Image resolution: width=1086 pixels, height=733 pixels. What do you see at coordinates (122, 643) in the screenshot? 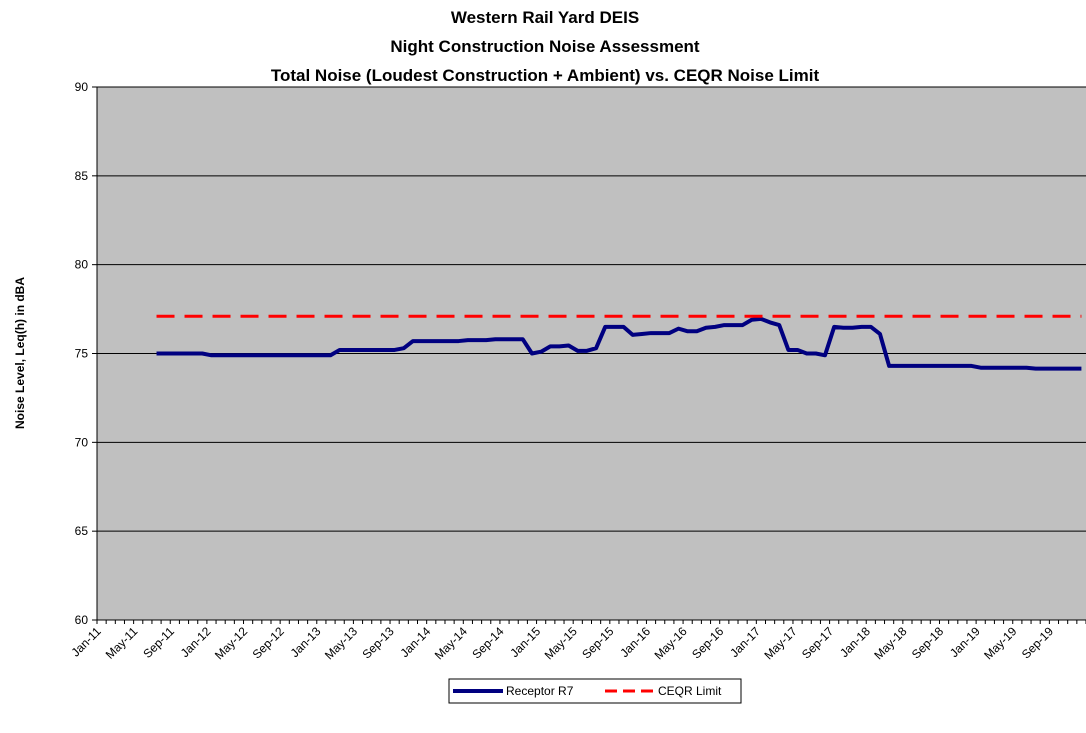
I see `x-tick-label: May-11` at bounding box center [122, 643].